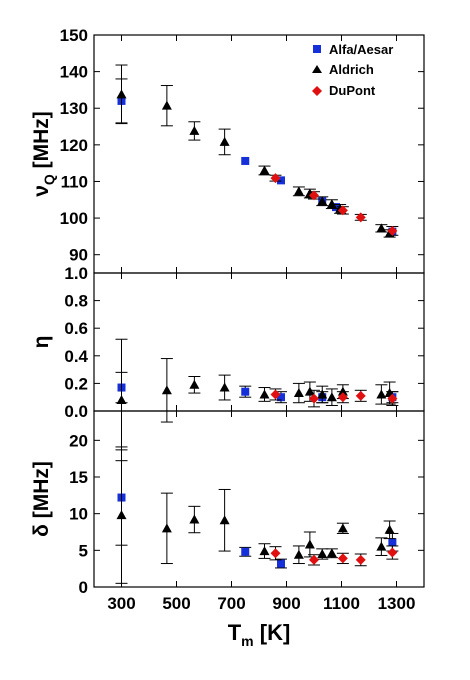  What do you see at coordinates (74, 145) in the screenshot?
I see `nuQ-ytick-label: 120` at bounding box center [74, 145].